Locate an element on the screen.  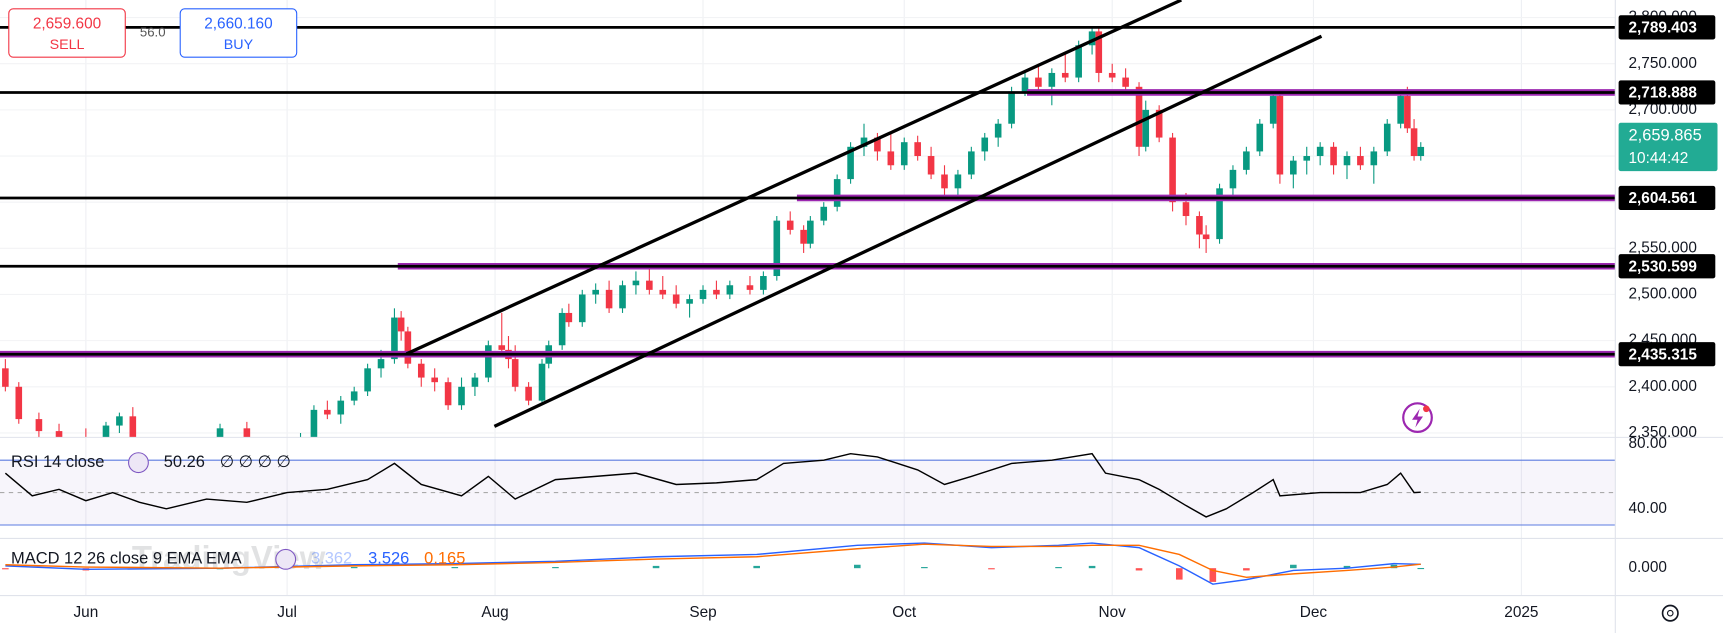
rsi-tick-label: 40.00 is located at coordinates (1647, 508).